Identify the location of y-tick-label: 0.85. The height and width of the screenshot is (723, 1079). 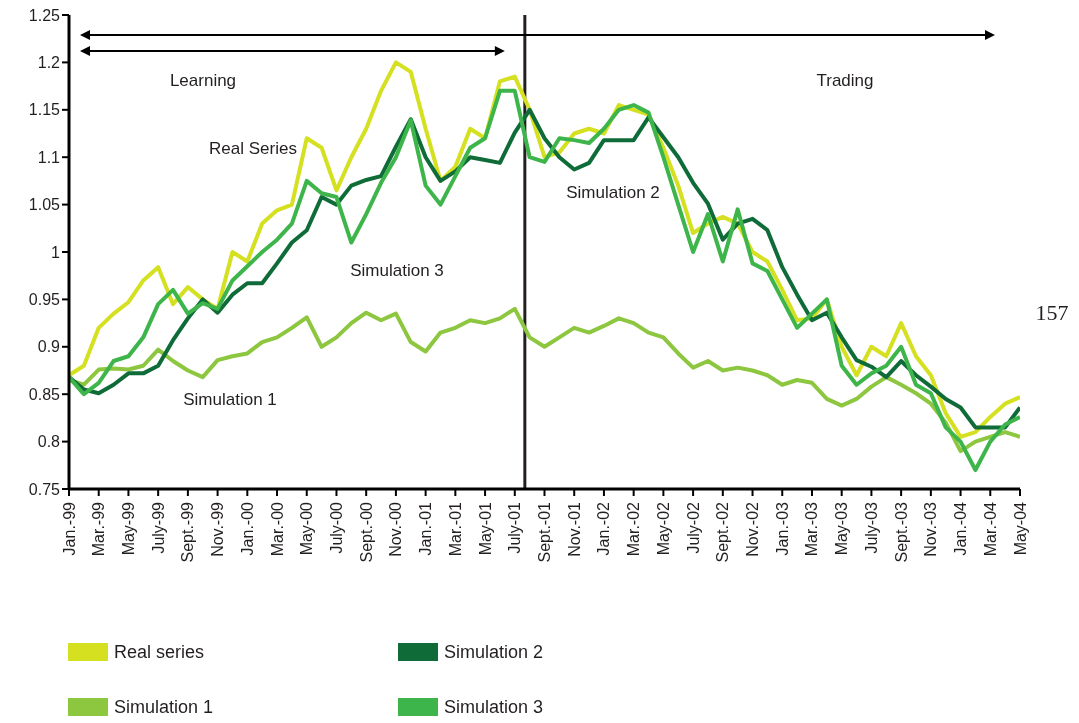
(44, 394).